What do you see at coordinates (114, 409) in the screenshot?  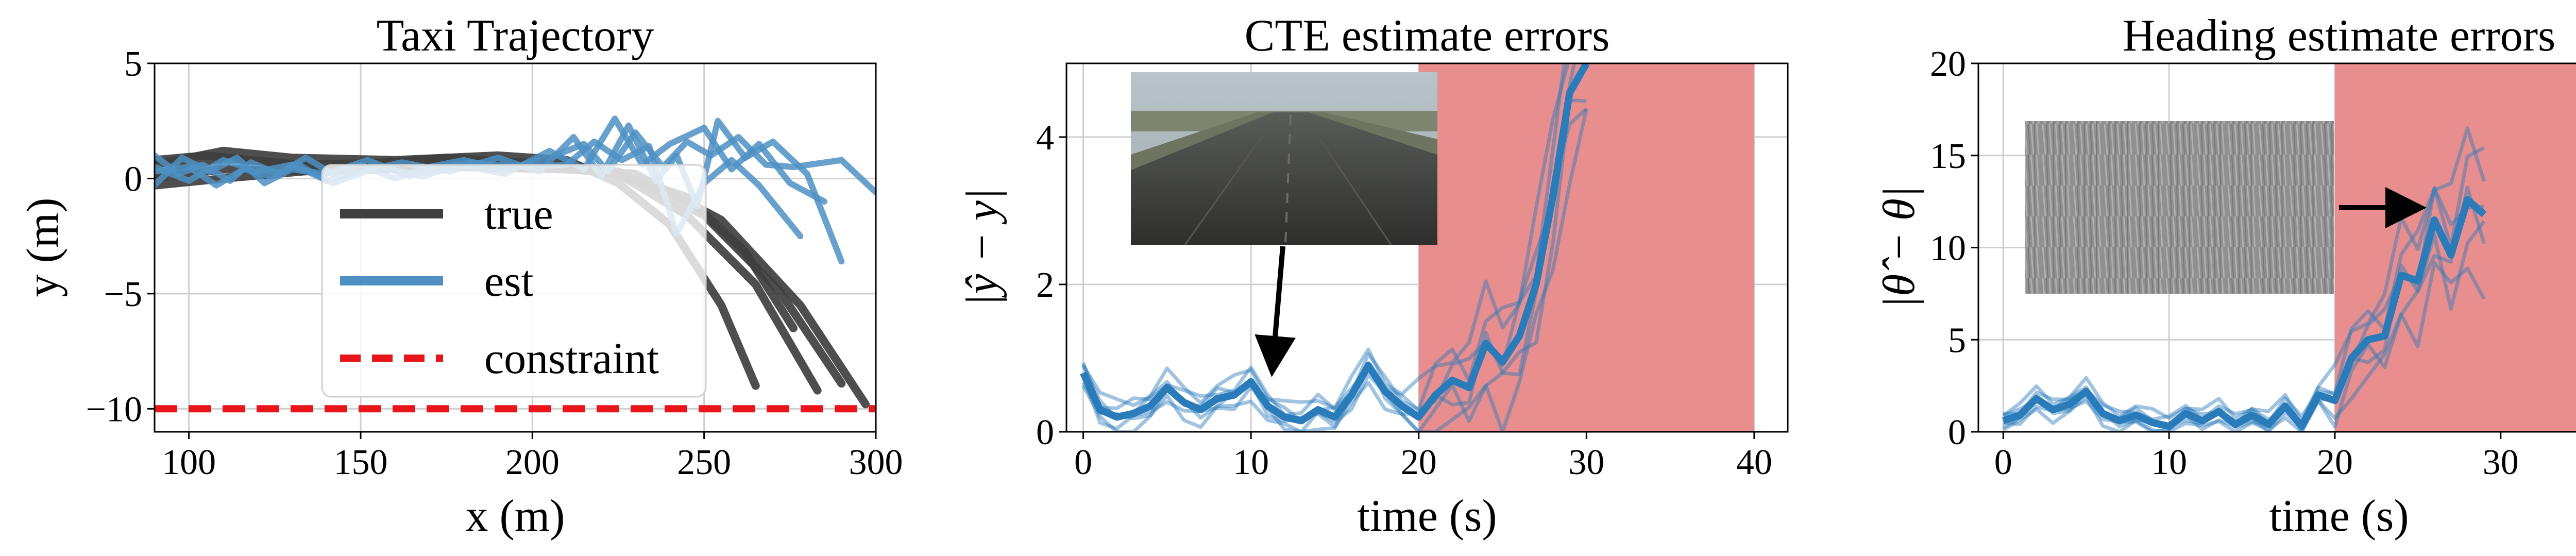 I see `y-tick-label: −10` at bounding box center [114, 409].